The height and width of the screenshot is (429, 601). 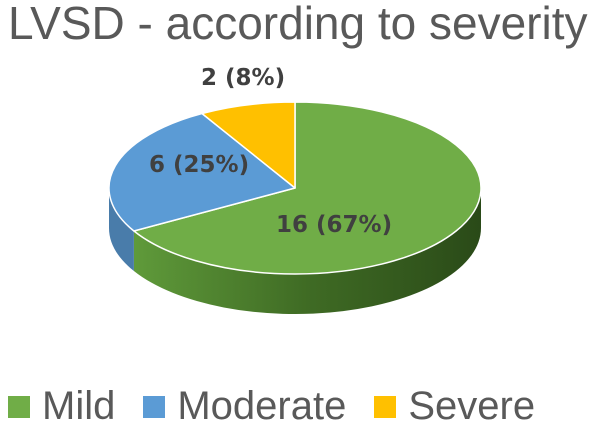 I want to click on slice-moderate, so click(x=202, y=172).